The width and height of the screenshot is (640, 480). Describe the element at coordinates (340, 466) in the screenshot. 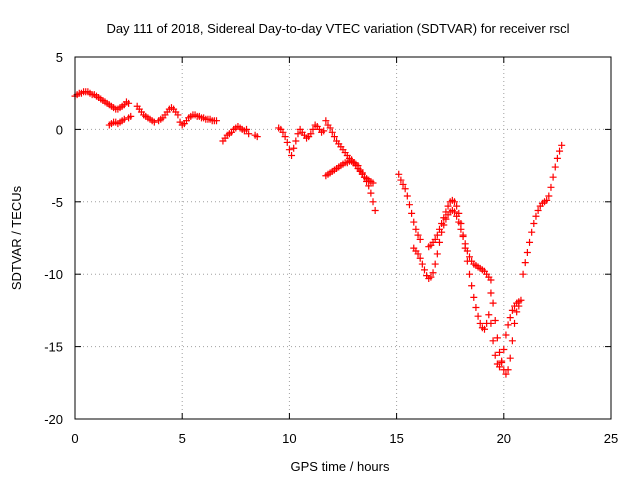

I see `x-axis-label: GPS time / hours` at that location.